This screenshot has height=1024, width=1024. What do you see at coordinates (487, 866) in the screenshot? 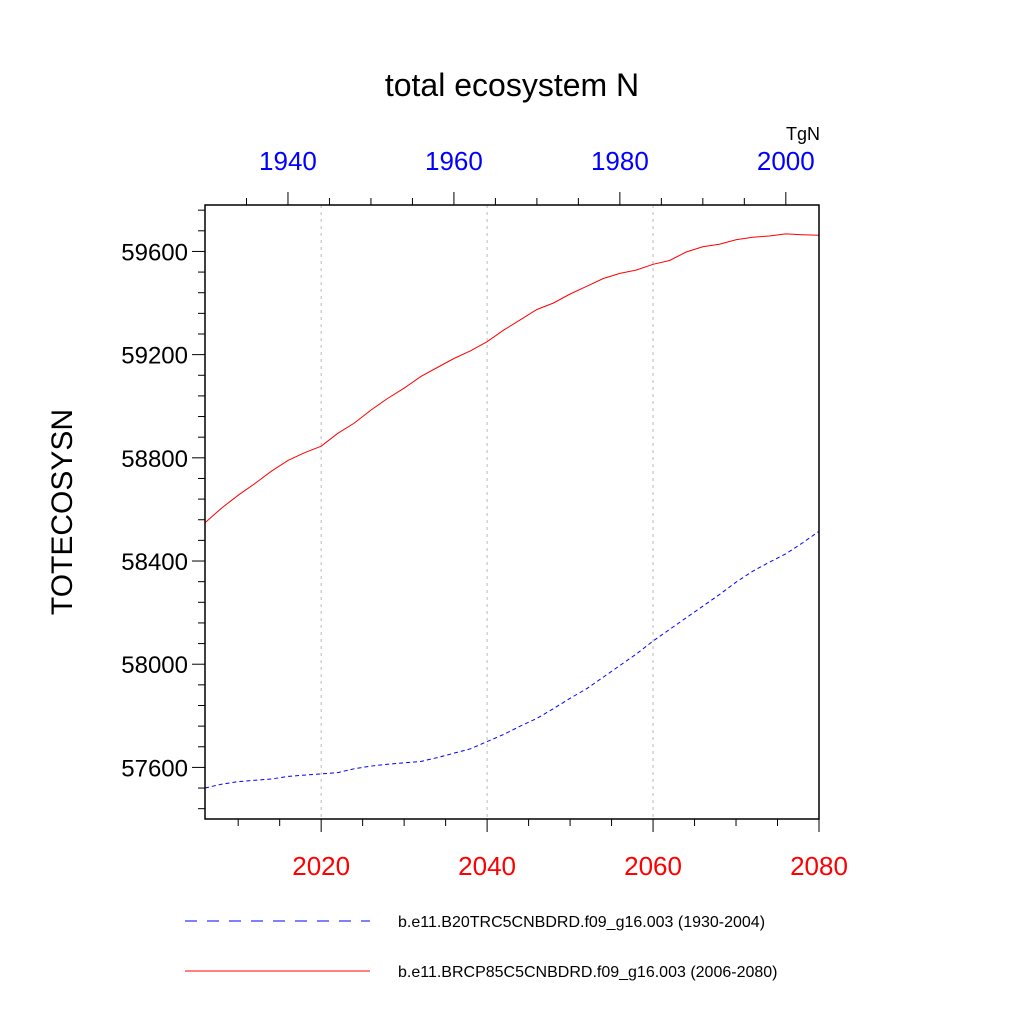
I see `x-bottom-tick-label: 2040` at bounding box center [487, 866].